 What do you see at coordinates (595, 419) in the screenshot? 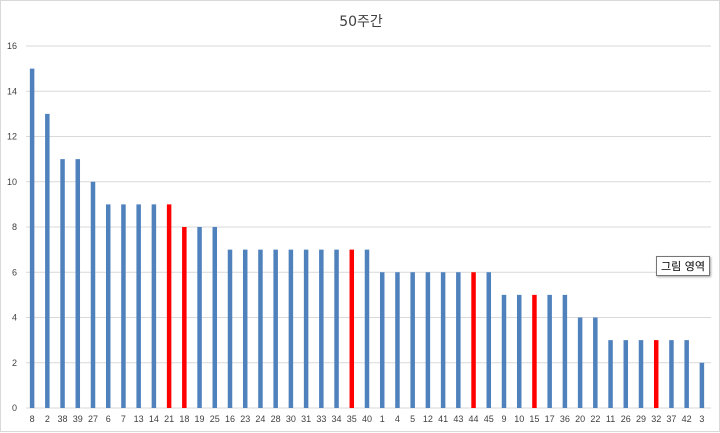
I see `x-tick-label-22: 22` at bounding box center [595, 419].